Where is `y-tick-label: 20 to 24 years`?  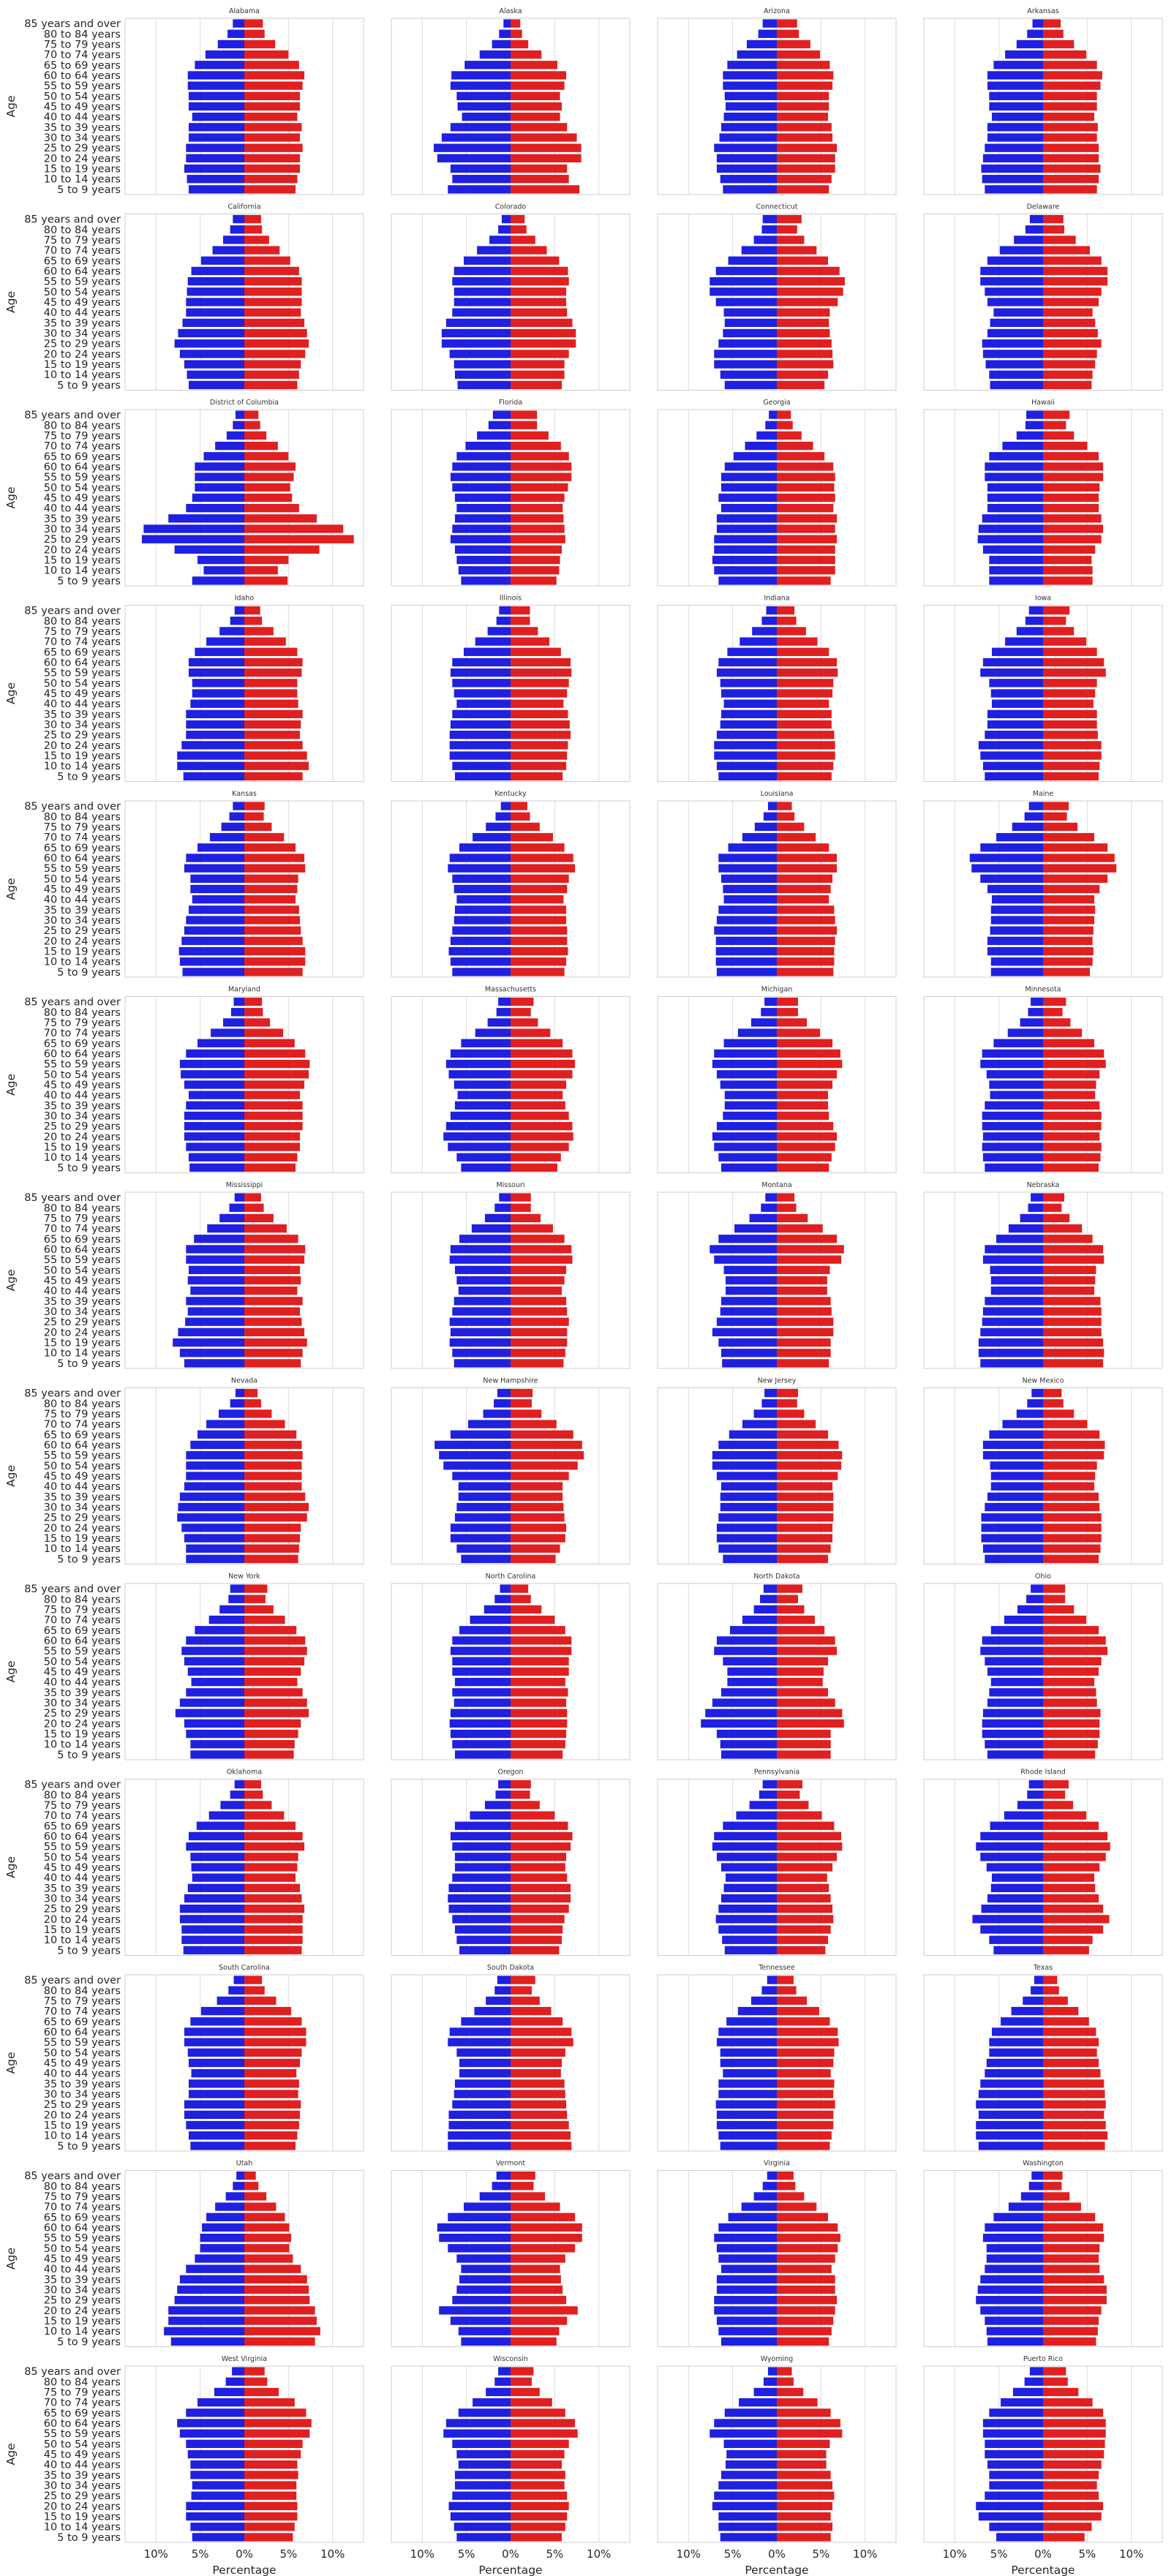 y-tick-label: 20 to 24 years is located at coordinates (82, 2506).